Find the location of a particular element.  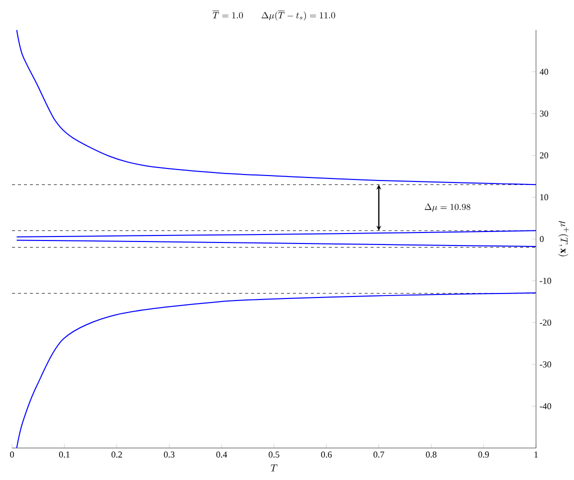

annotation: $\Delta\mu =10.98$ is located at coordinates (447, 207).